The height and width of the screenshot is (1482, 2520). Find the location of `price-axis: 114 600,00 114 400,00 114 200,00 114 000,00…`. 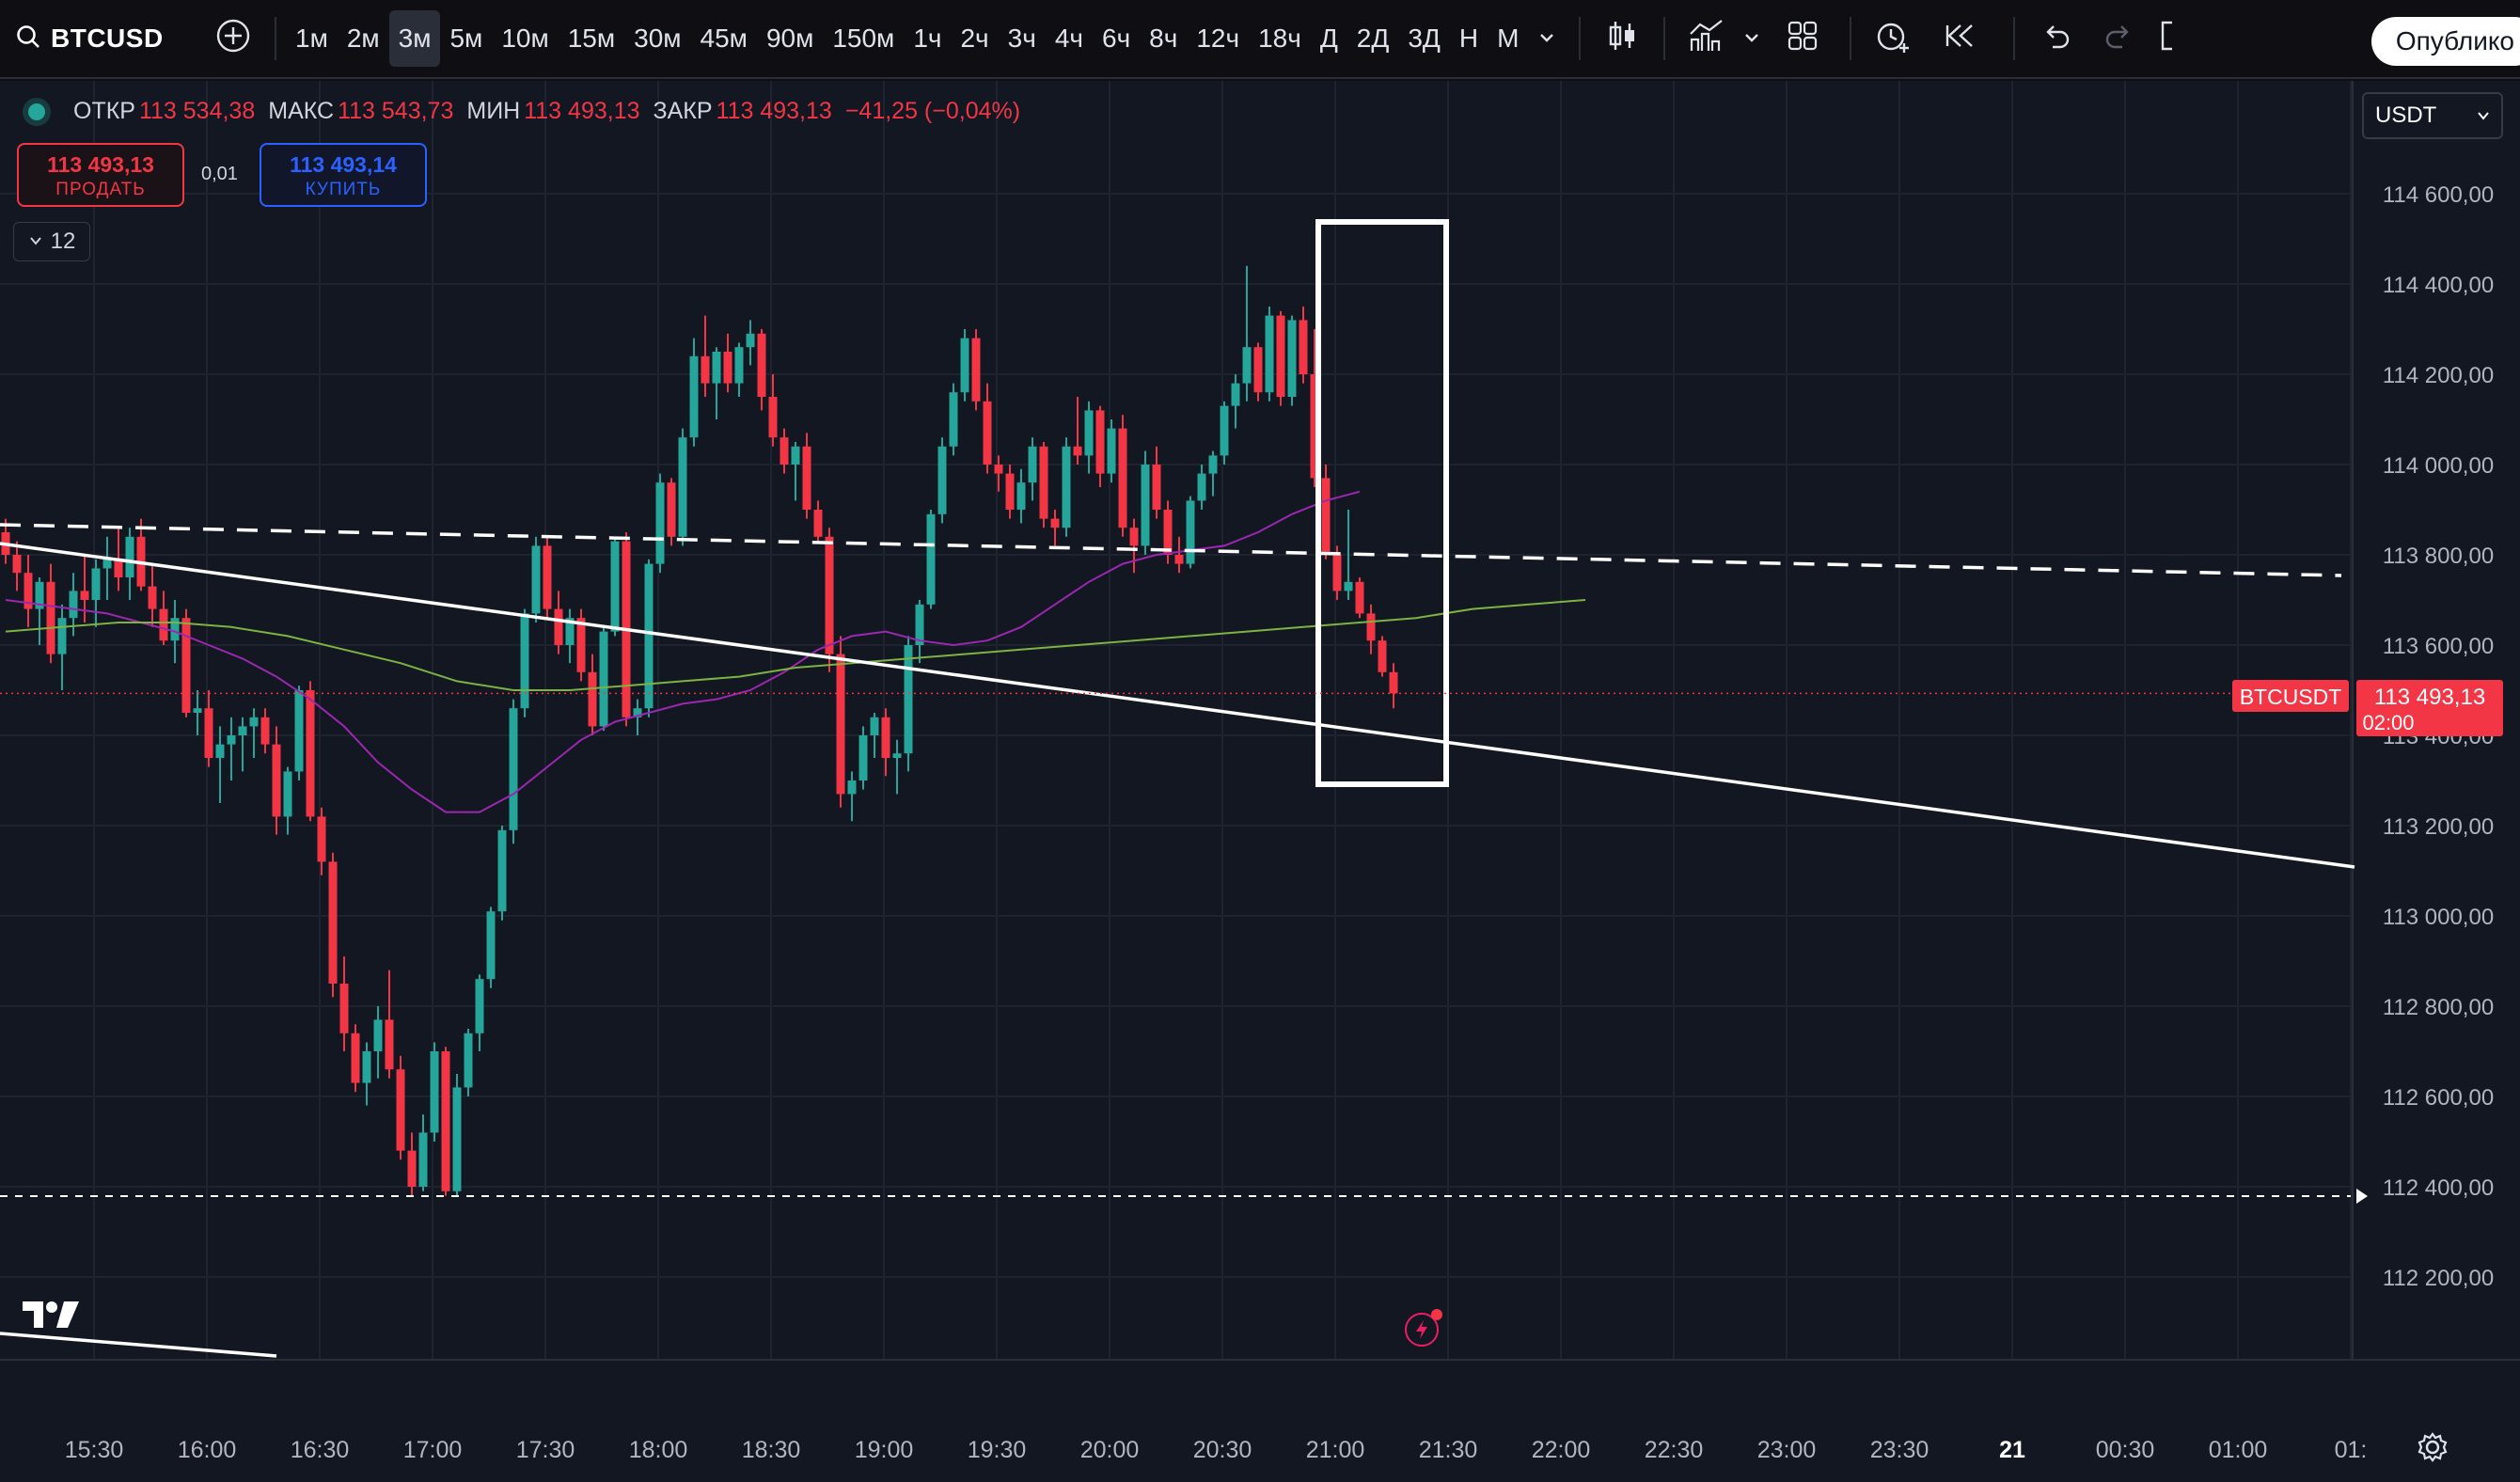

price-axis: 114 600,00 114 400,00 114 200,00 114 000,00… is located at coordinates (2423, 720).